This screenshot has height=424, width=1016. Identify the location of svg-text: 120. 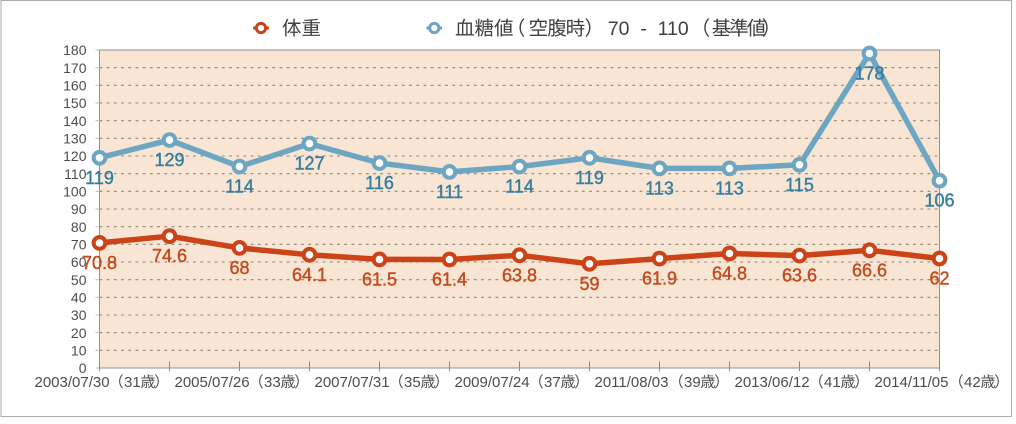
(75, 156).